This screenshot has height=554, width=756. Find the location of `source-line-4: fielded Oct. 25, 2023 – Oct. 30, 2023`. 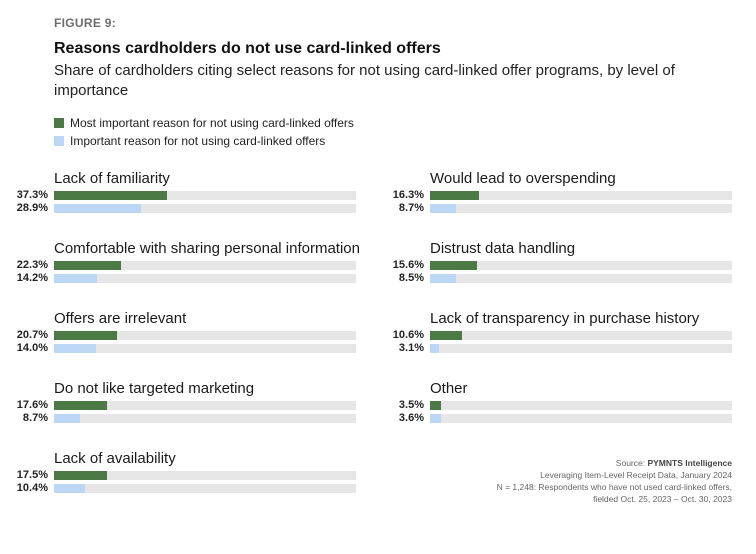

source-line-4: fielded Oct. 25, 2023 – Oct. 30, 2023 is located at coordinates (662, 499).